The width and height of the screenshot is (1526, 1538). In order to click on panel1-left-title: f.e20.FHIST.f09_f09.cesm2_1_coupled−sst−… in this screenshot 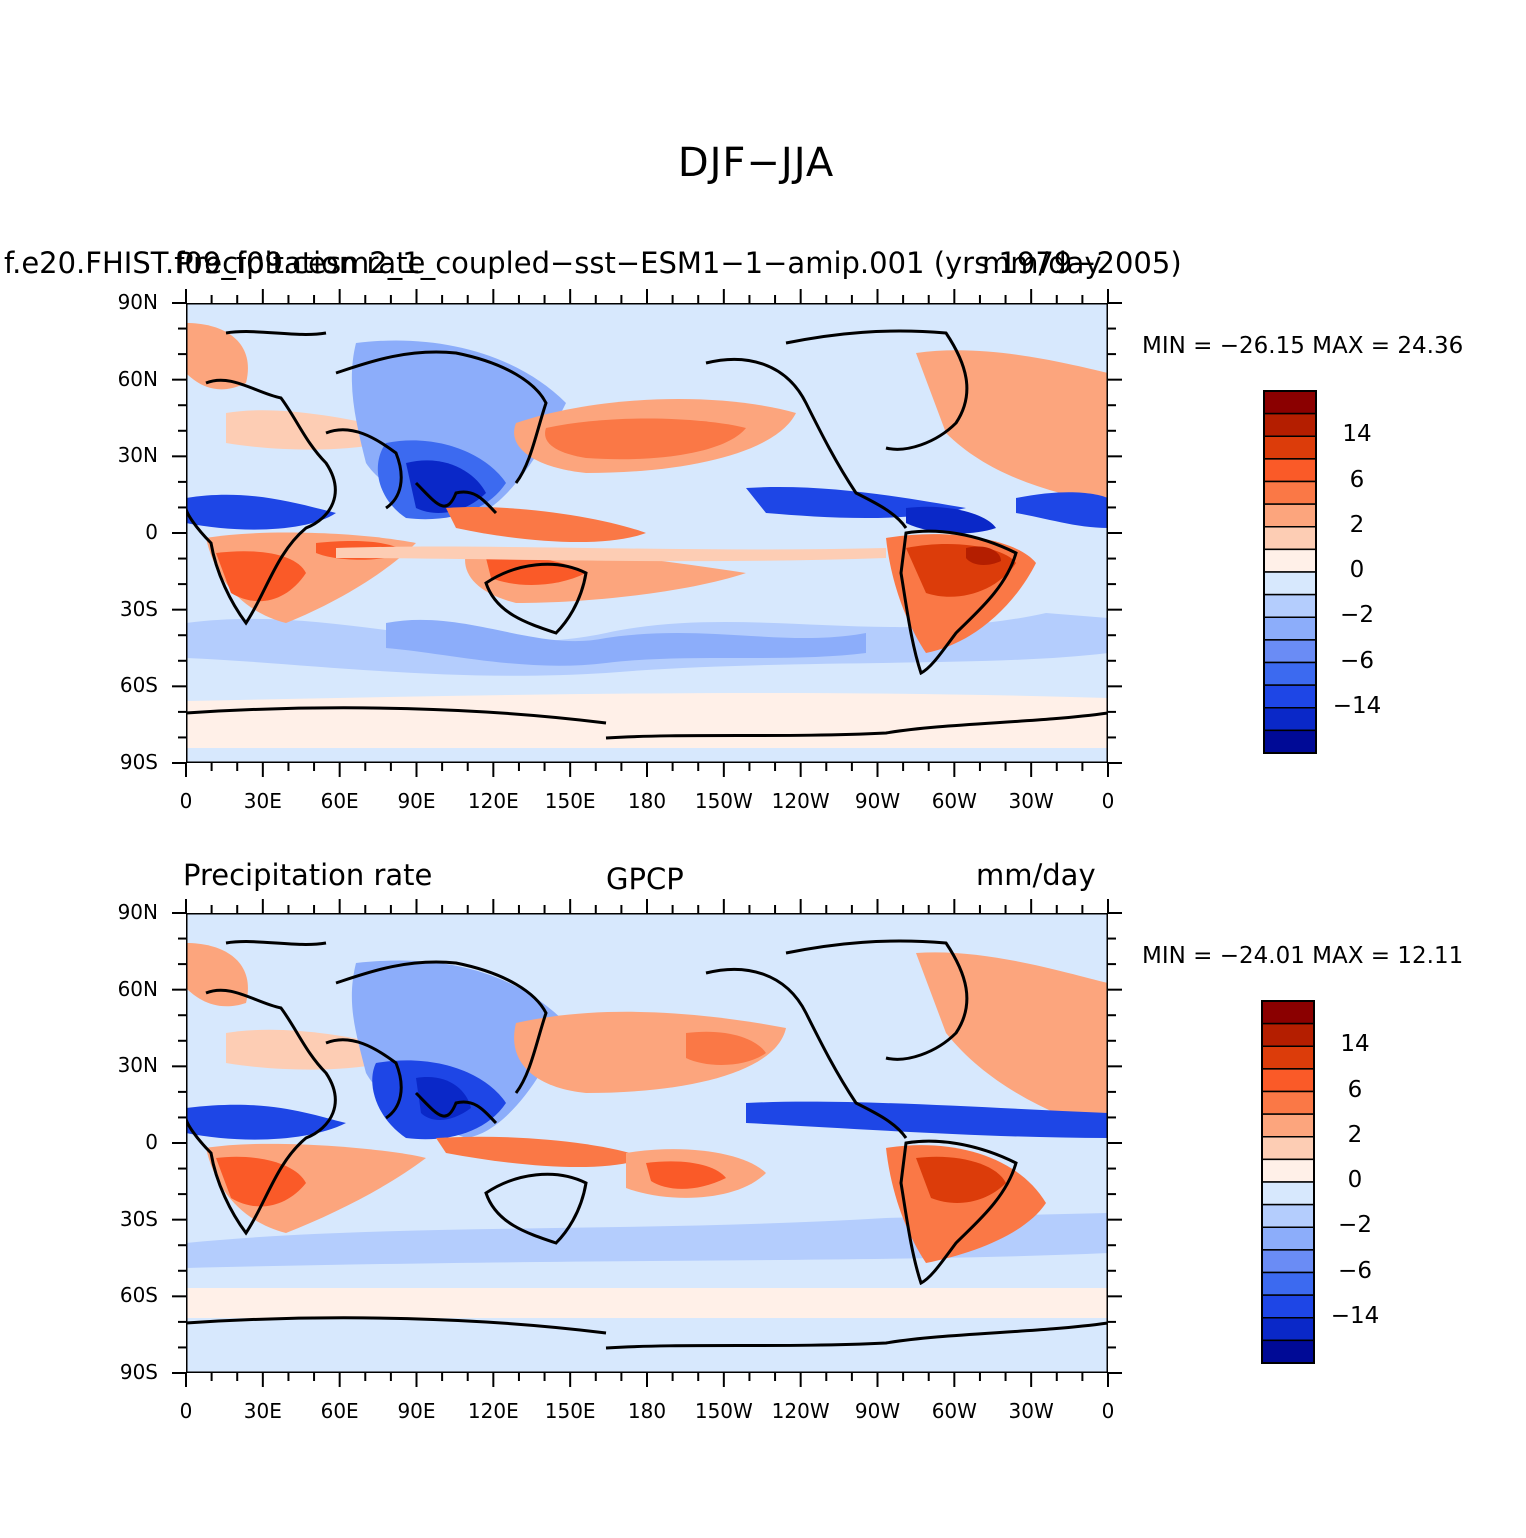, I will do `click(593, 263)`.